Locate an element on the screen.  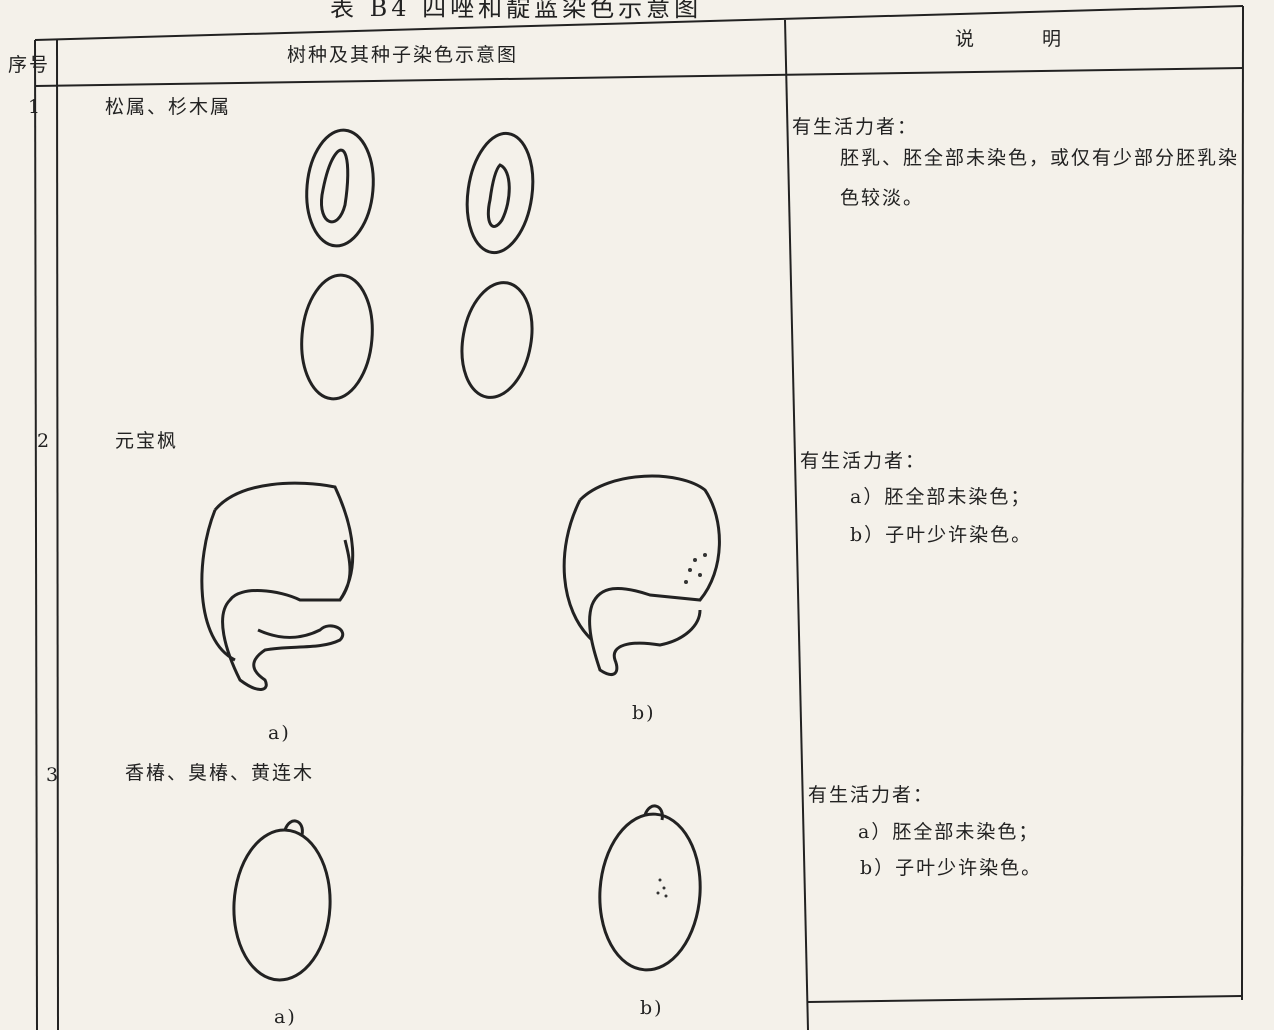
table-title: 表 B4 四唑和靛蓝染色示意图 is located at coordinates (516, 11).